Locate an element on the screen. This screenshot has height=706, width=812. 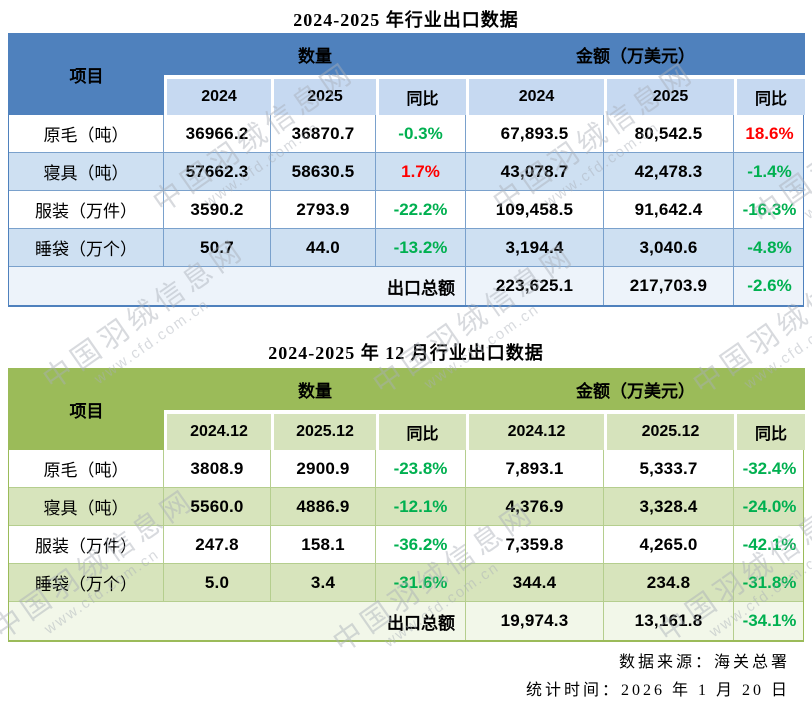
value-cell: 3808.9 is located at coordinates (217, 468).